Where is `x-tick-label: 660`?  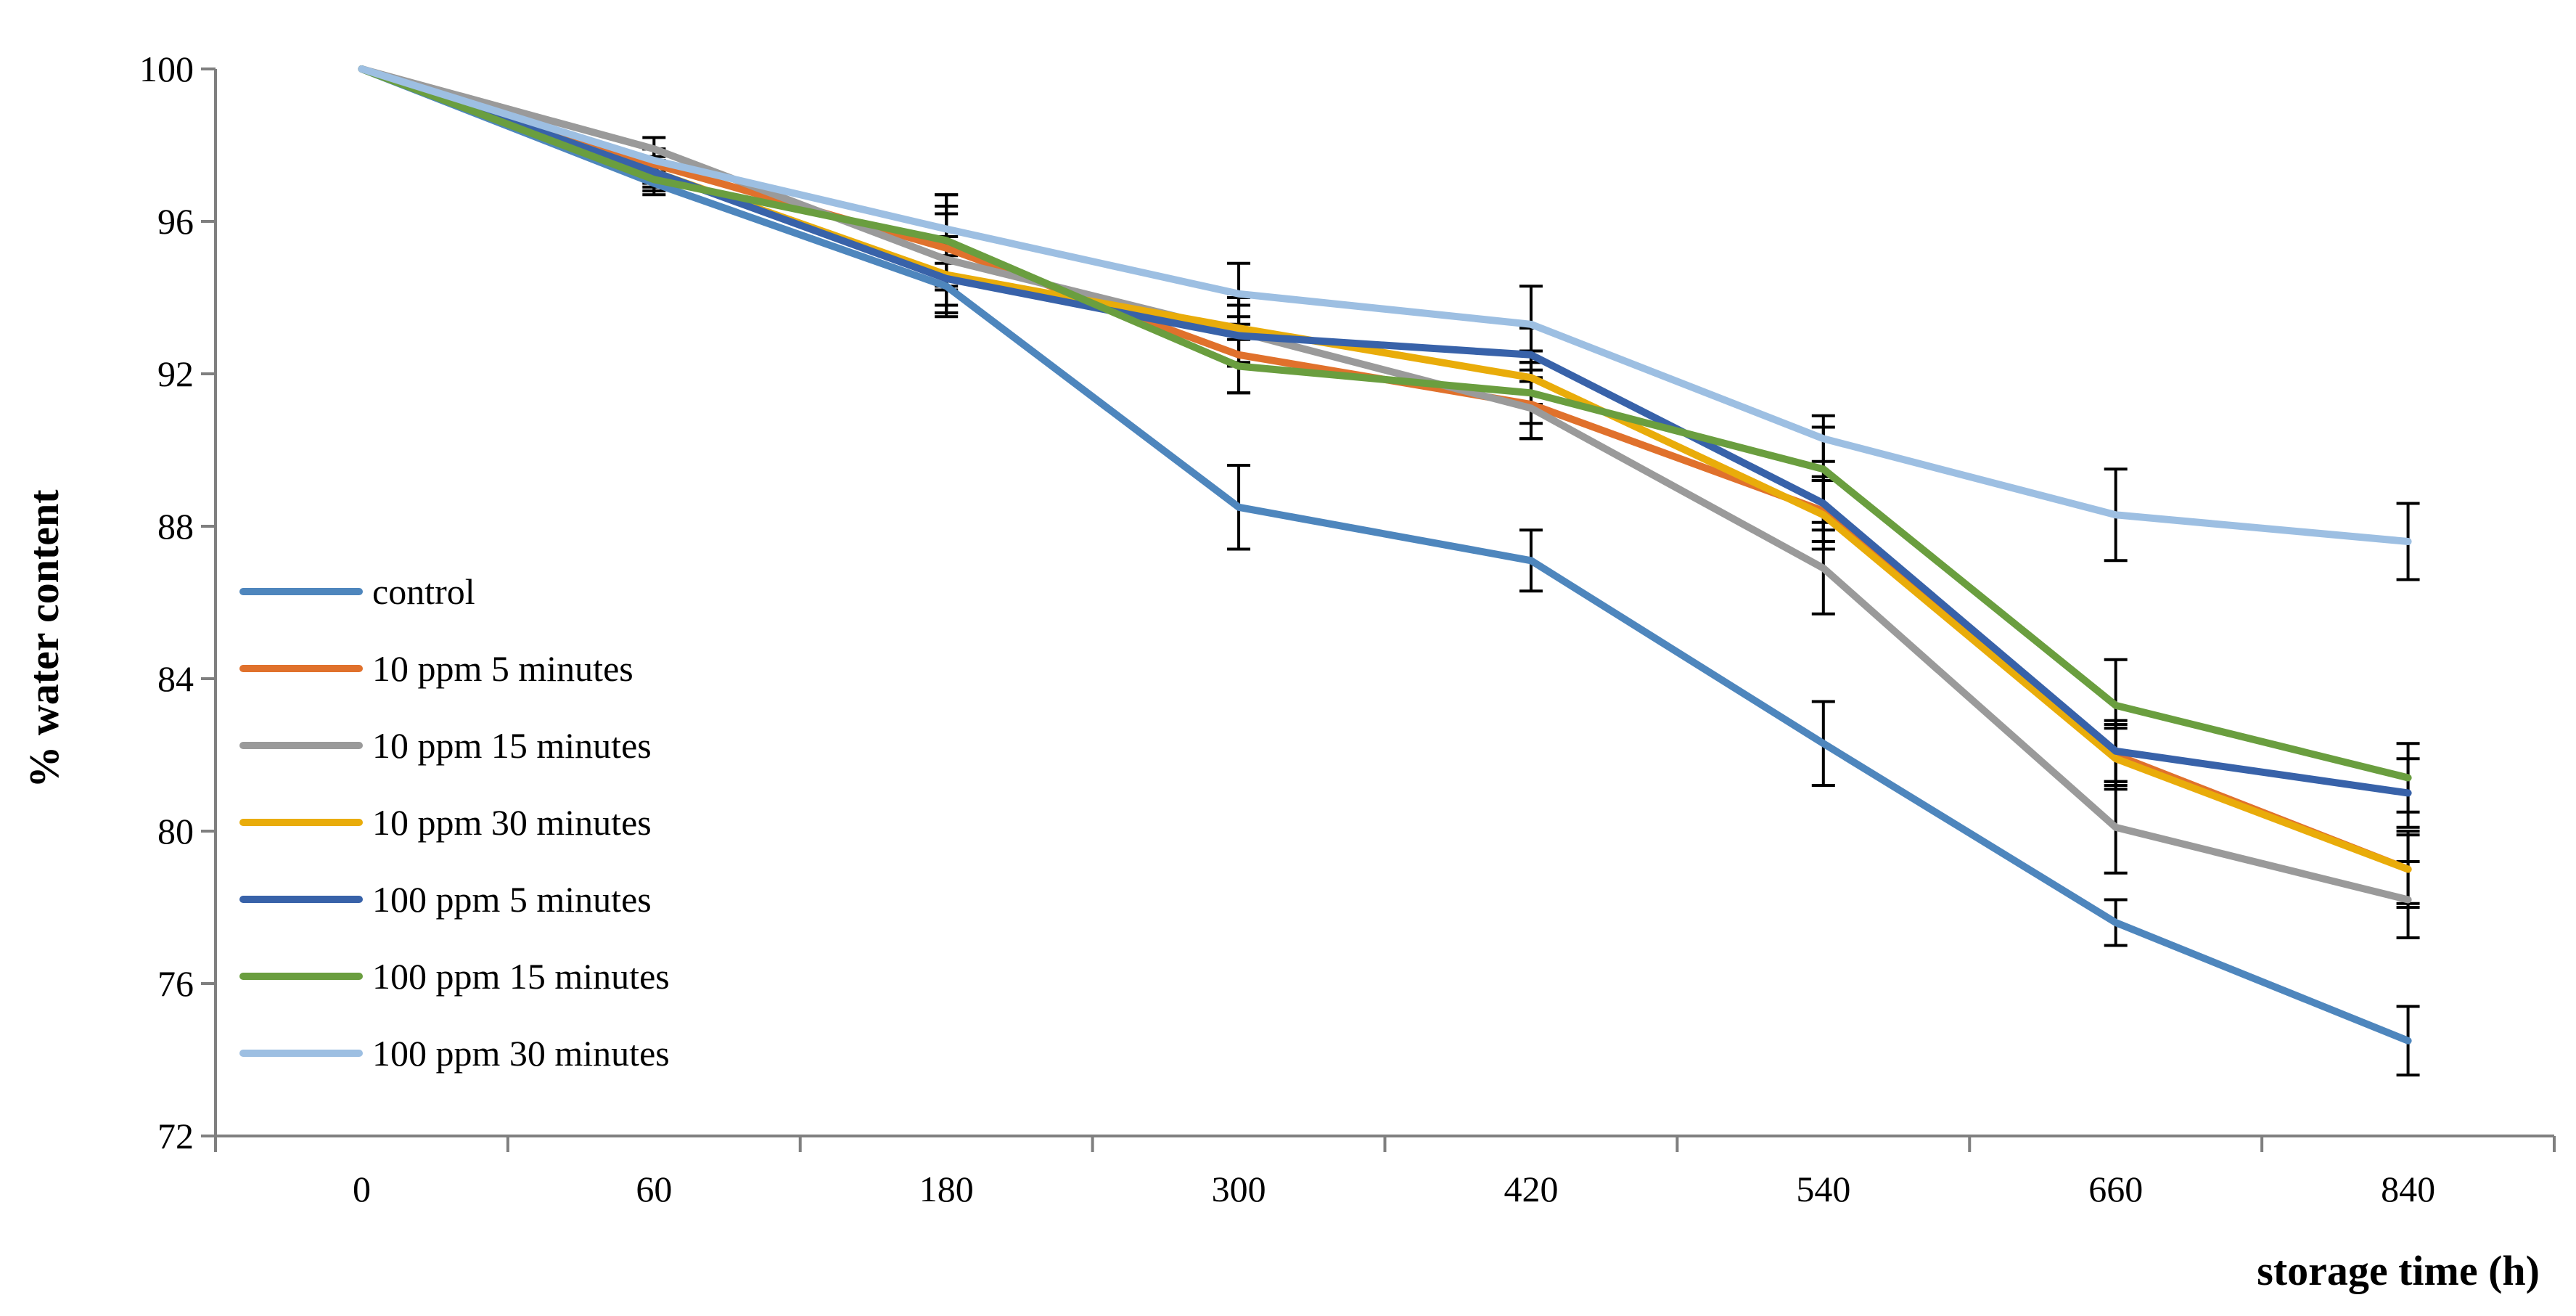 x-tick-label: 660 is located at coordinates (2115, 1189).